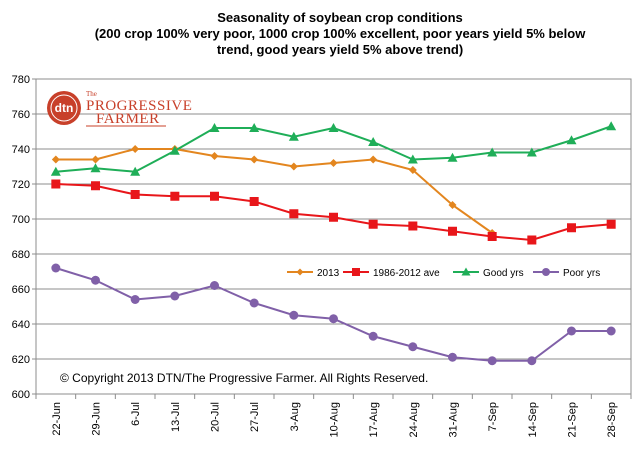 The height and width of the screenshot is (460, 640). Describe the element at coordinates (443, 273) in the screenshot. I see `legend: 2013 1986-2012 ave Good yrs Poor yrs` at that location.